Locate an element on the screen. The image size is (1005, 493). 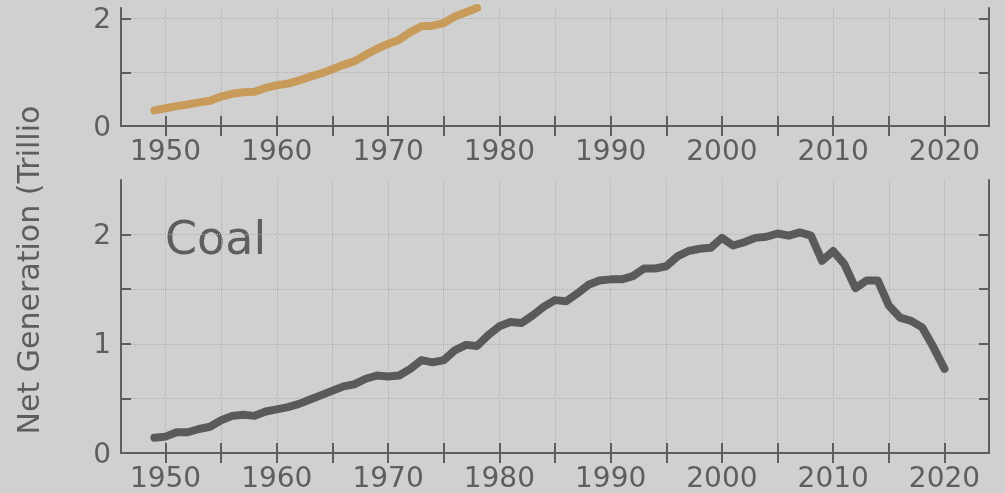
y-tick-label: 1 is located at coordinates (102, 344).